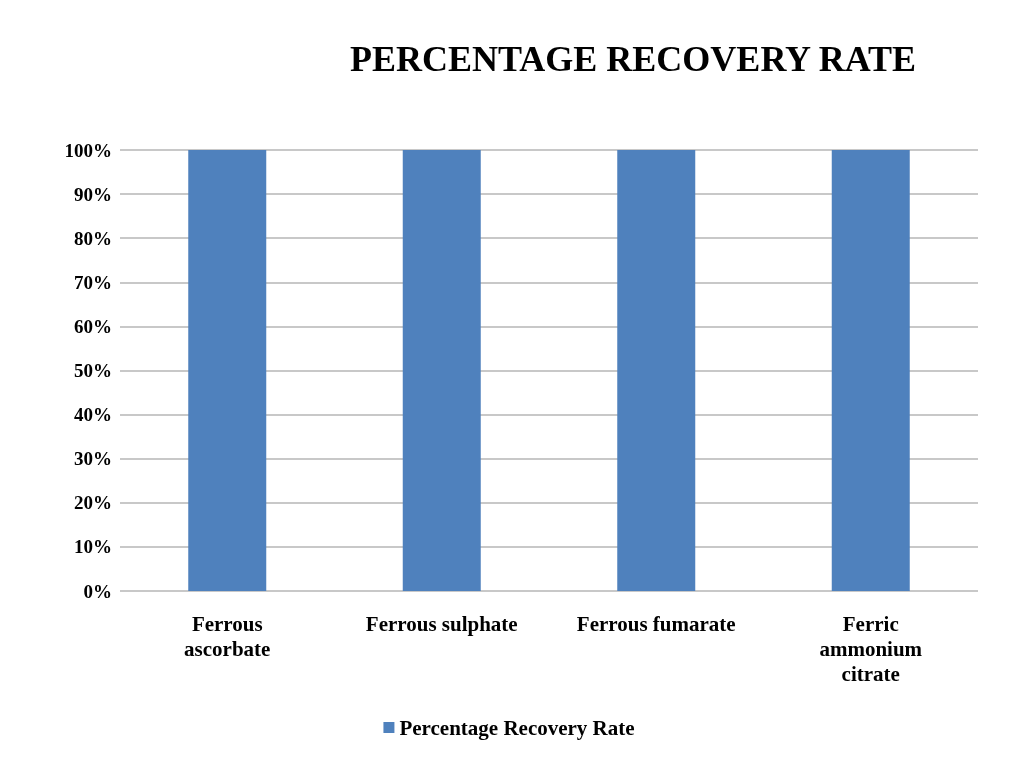 This screenshot has width=1018, height=761. I want to click on y-tick-label: 100%, so click(88, 150).